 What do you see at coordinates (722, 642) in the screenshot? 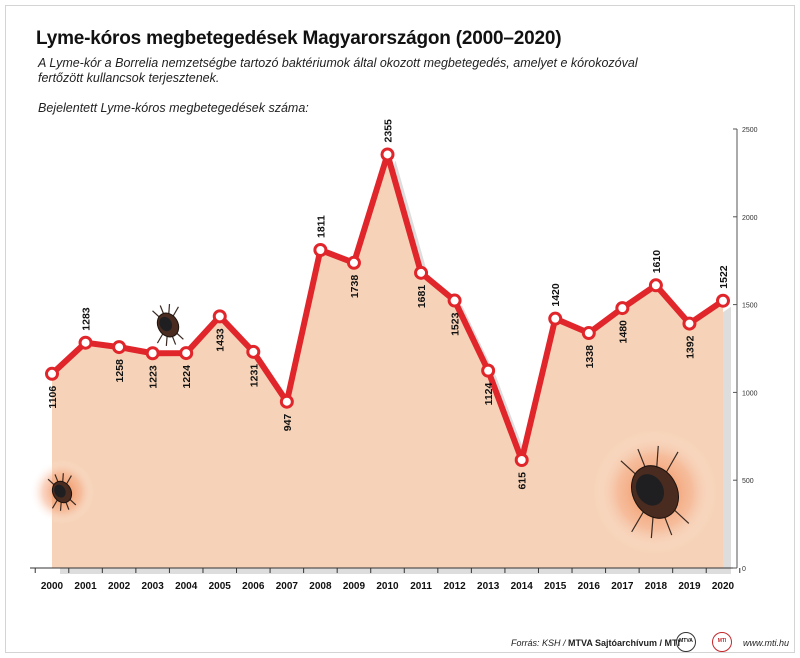
I see `mti-logo-icon: MTI` at bounding box center [722, 642].